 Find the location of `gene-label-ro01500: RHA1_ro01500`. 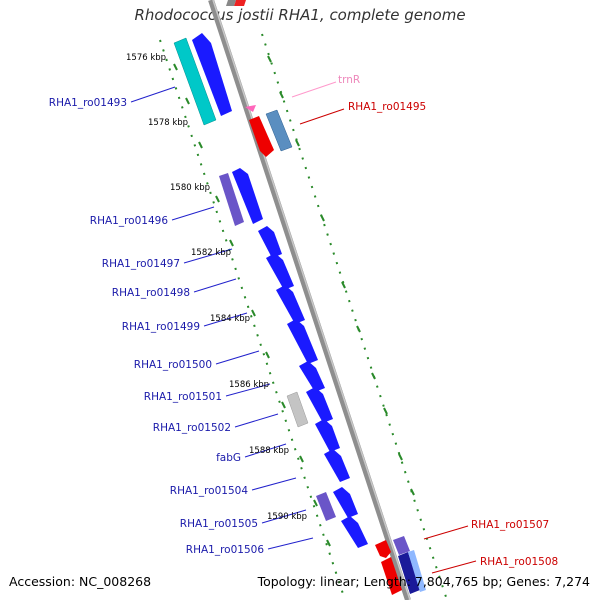

gene-label-ro01500: RHA1_ro01500 is located at coordinates (173, 365).